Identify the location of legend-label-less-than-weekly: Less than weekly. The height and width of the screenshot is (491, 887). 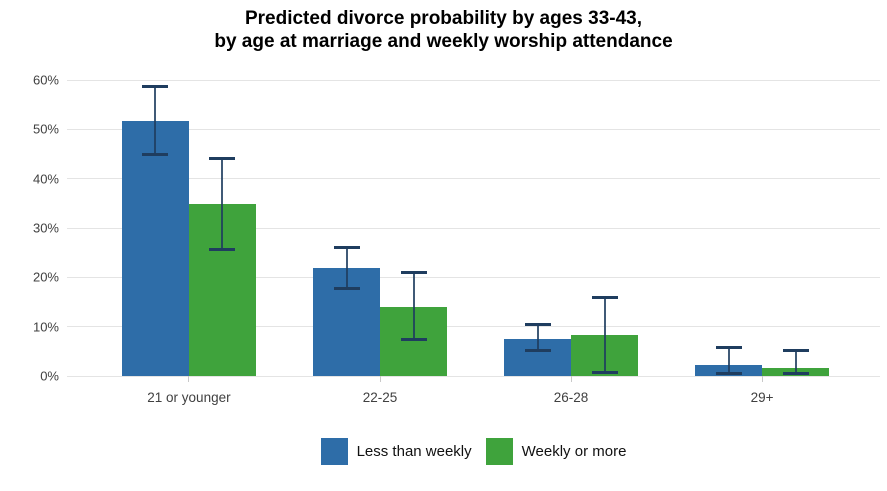
(414, 451).